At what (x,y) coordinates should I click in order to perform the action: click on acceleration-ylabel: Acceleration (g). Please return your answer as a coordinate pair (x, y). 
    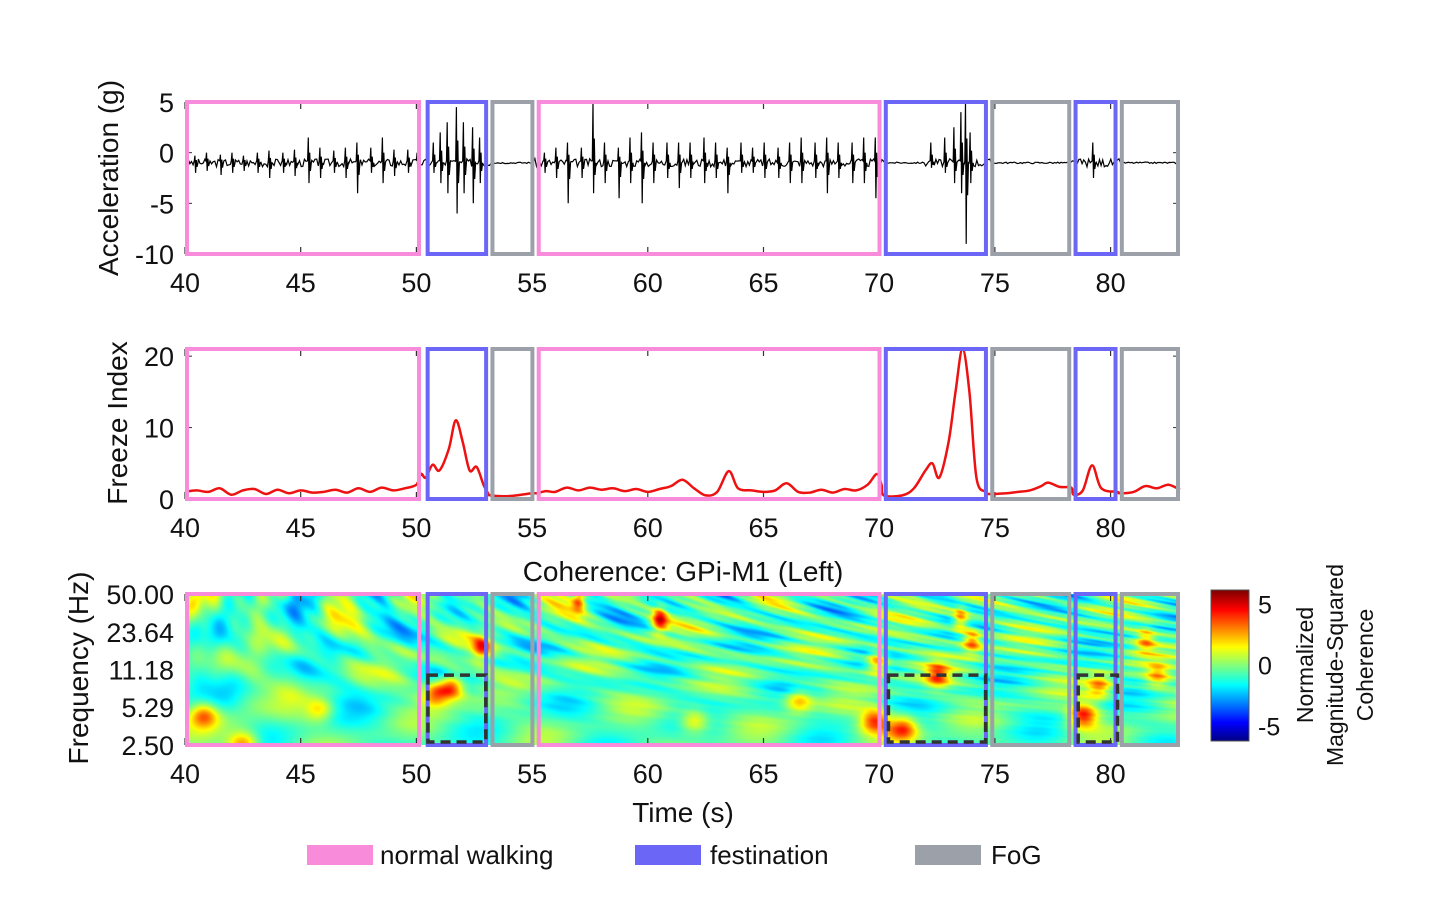
    Looking at the image, I should click on (108, 178).